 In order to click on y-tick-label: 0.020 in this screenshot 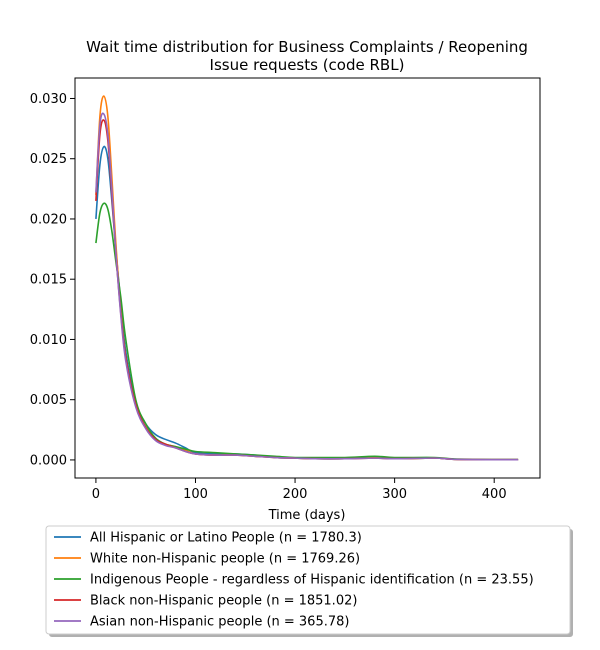, I will do `click(48, 219)`.